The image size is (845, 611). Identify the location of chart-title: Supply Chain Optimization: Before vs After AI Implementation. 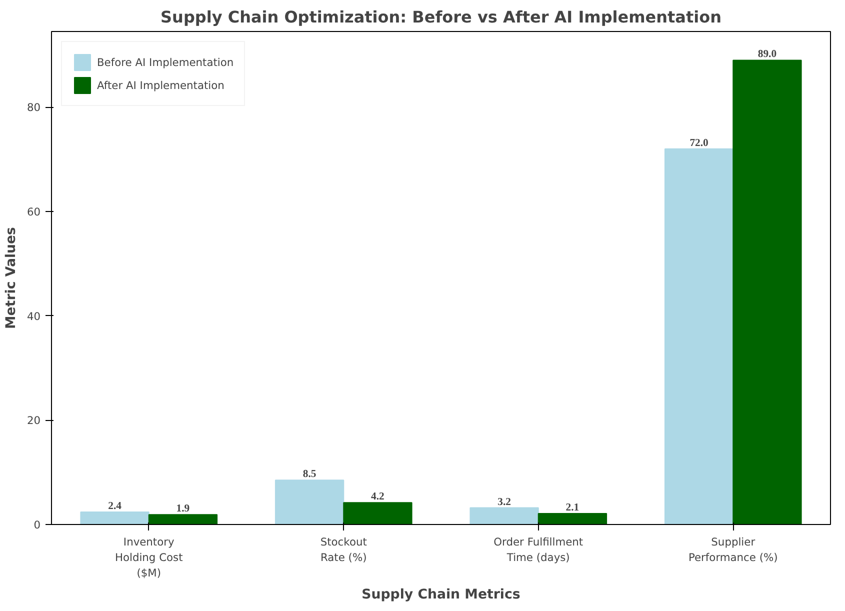
(441, 17).